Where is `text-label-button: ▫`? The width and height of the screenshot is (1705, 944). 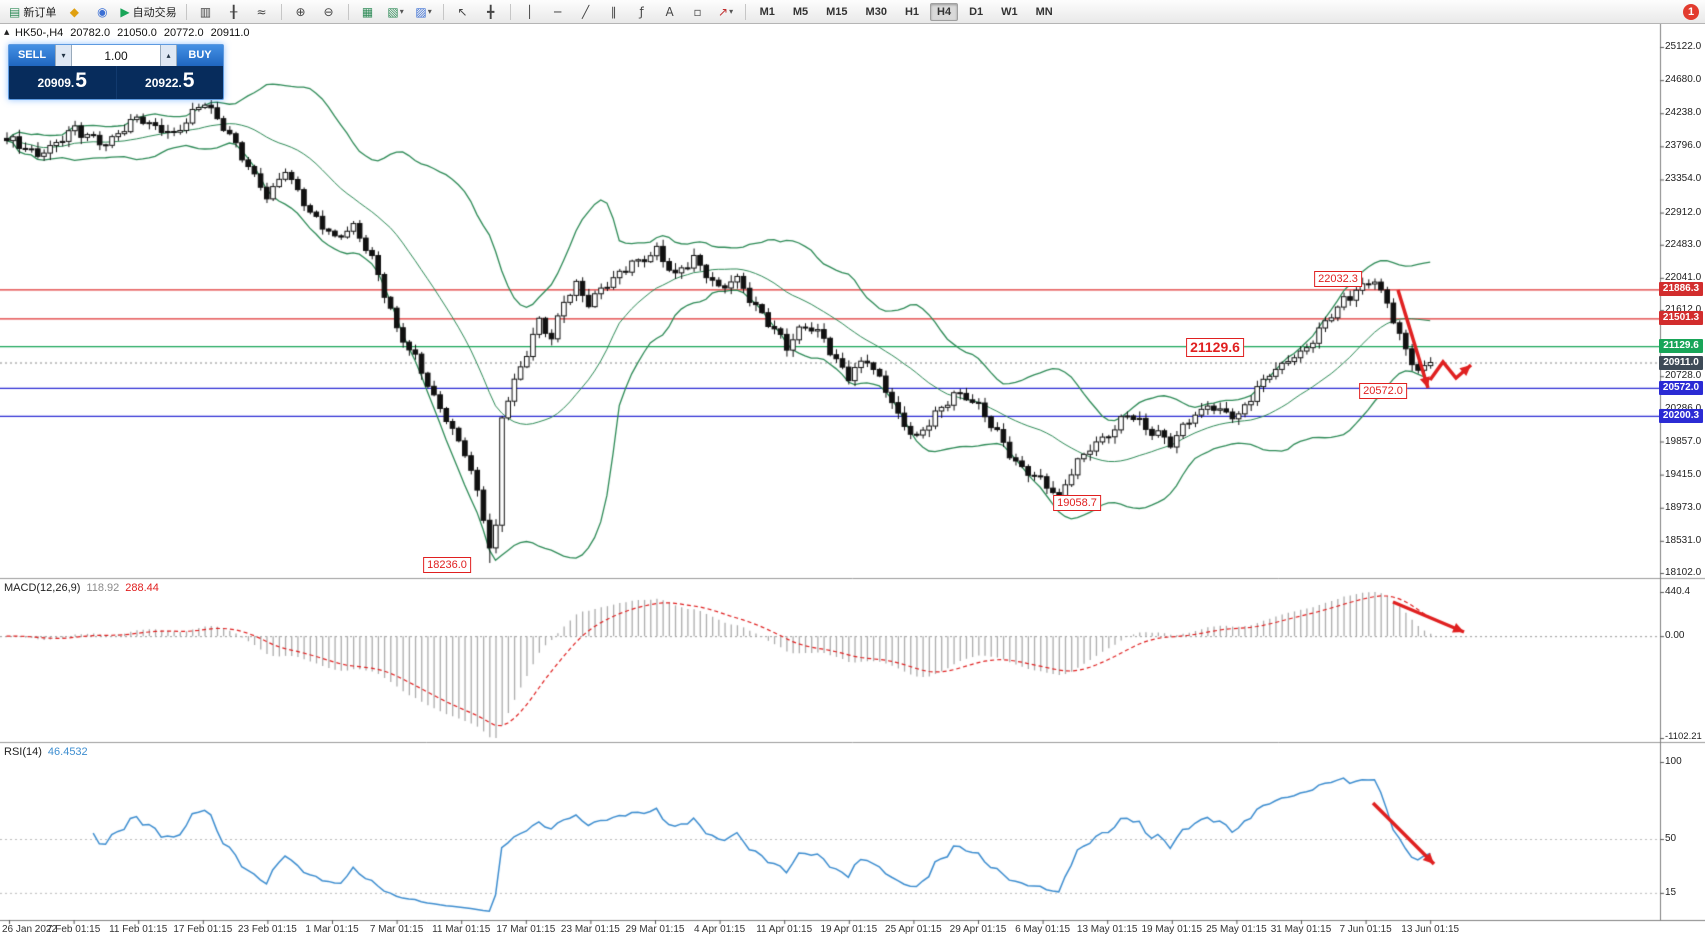
text-label-button: ▫ is located at coordinates (698, 12).